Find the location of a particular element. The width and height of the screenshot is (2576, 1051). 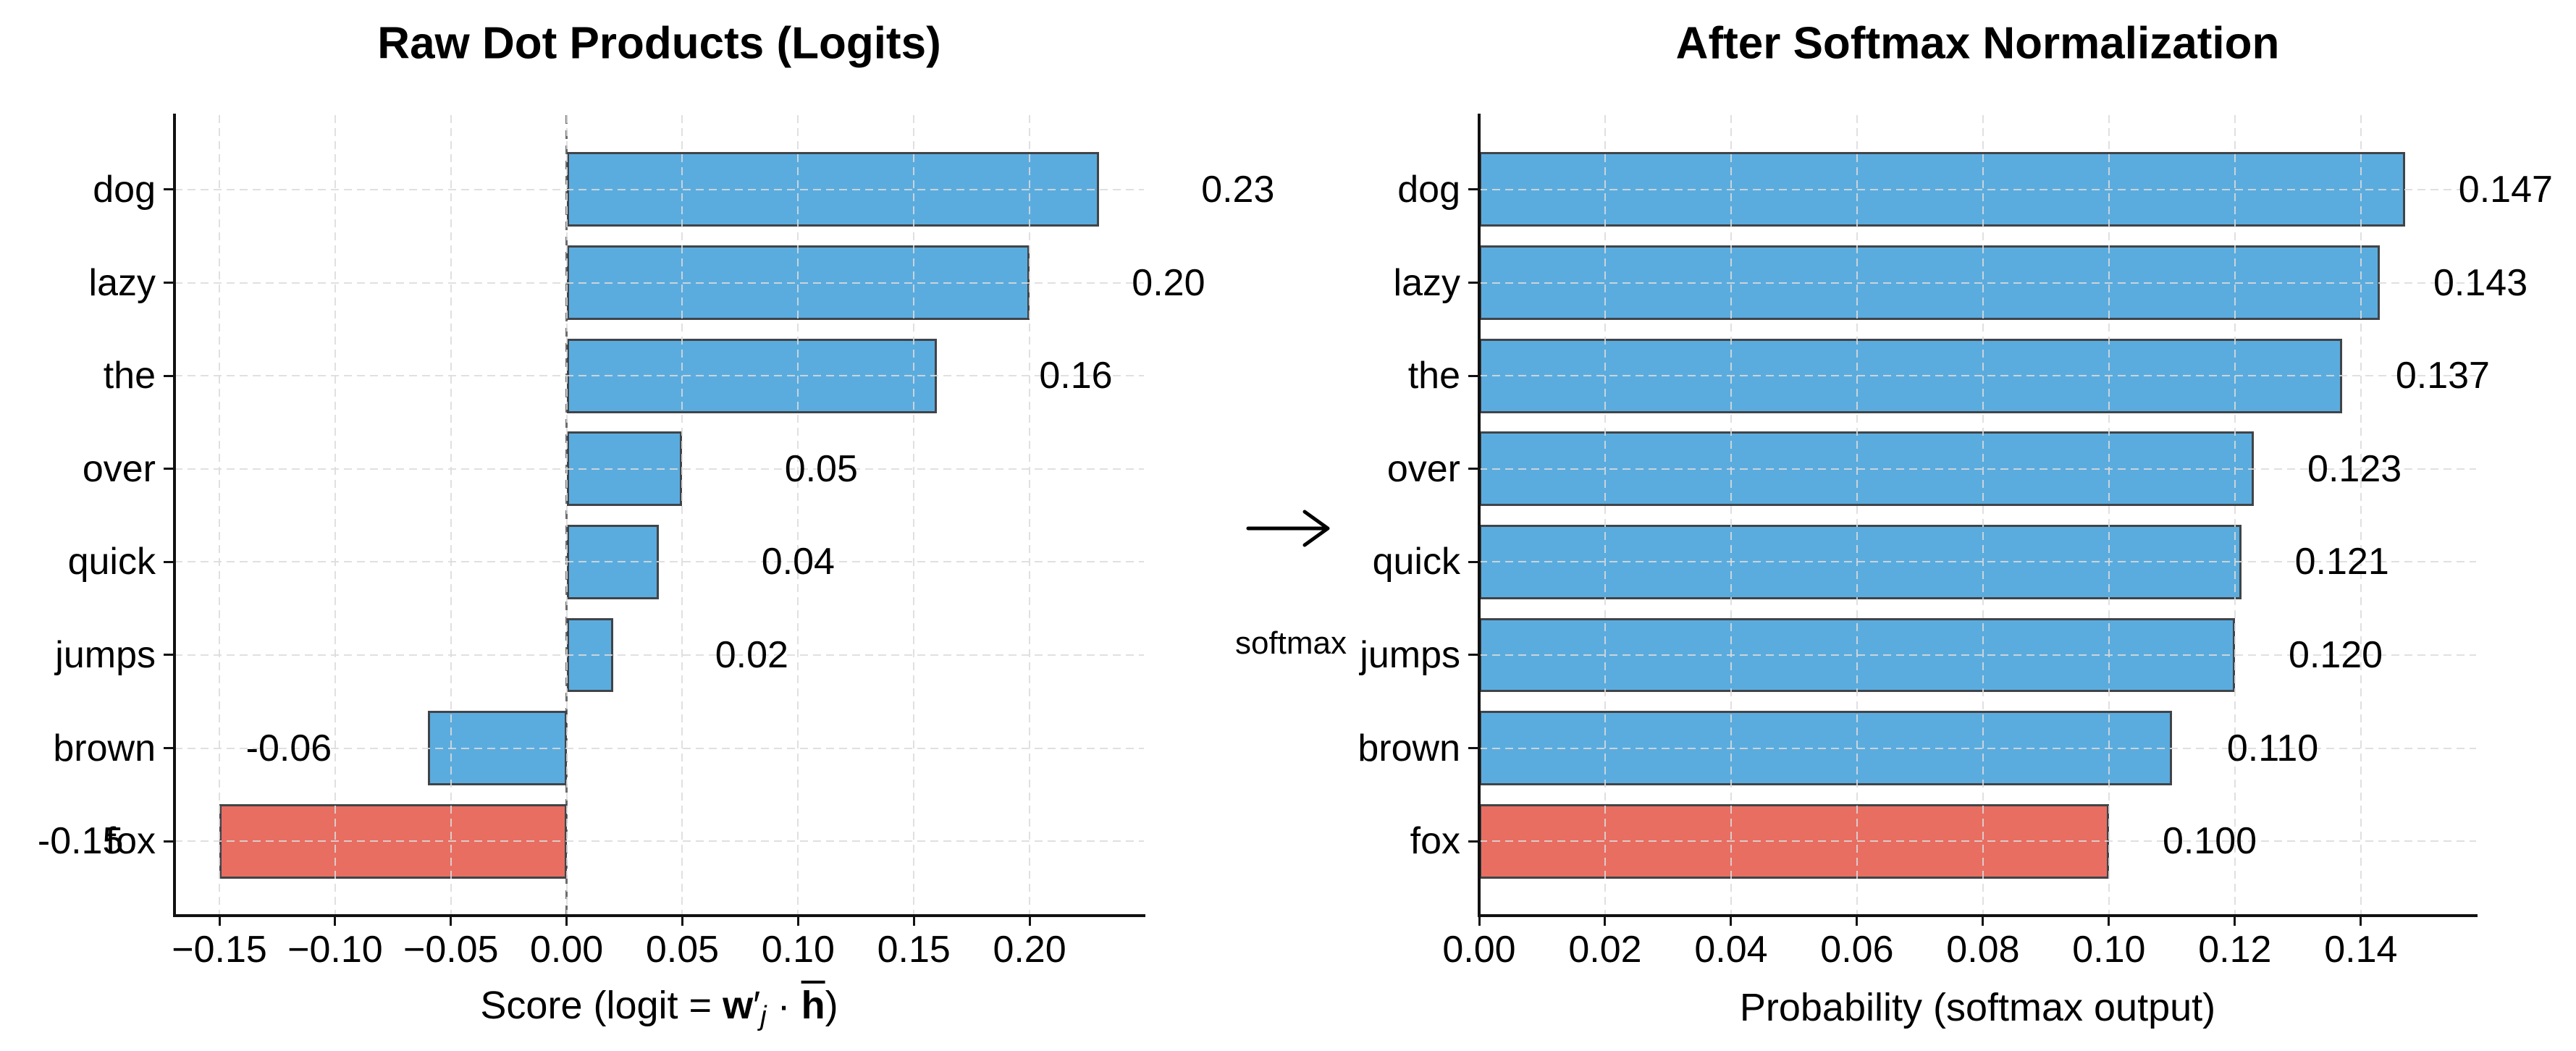

category-label-lazy: lazy is located at coordinates (1426, 282).